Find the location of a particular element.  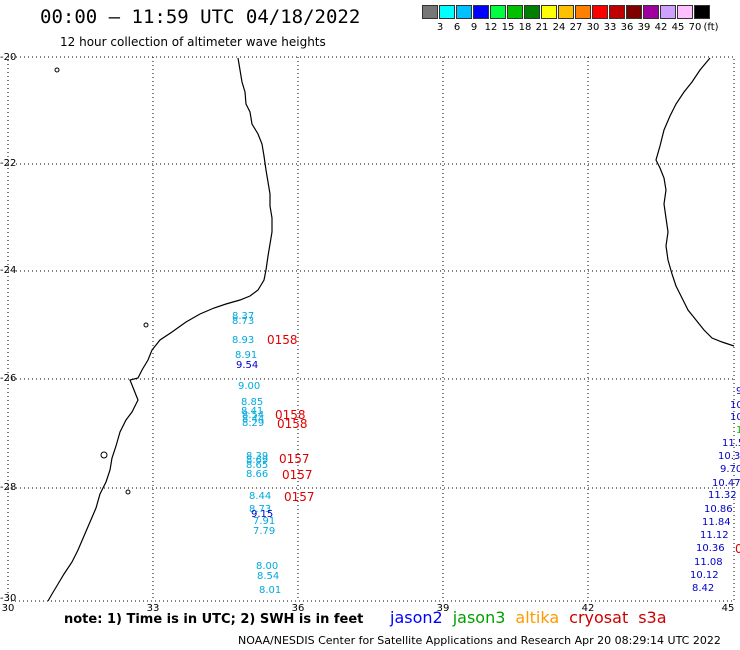

wave-height-value: 10.47 is located at coordinates (726, 483).